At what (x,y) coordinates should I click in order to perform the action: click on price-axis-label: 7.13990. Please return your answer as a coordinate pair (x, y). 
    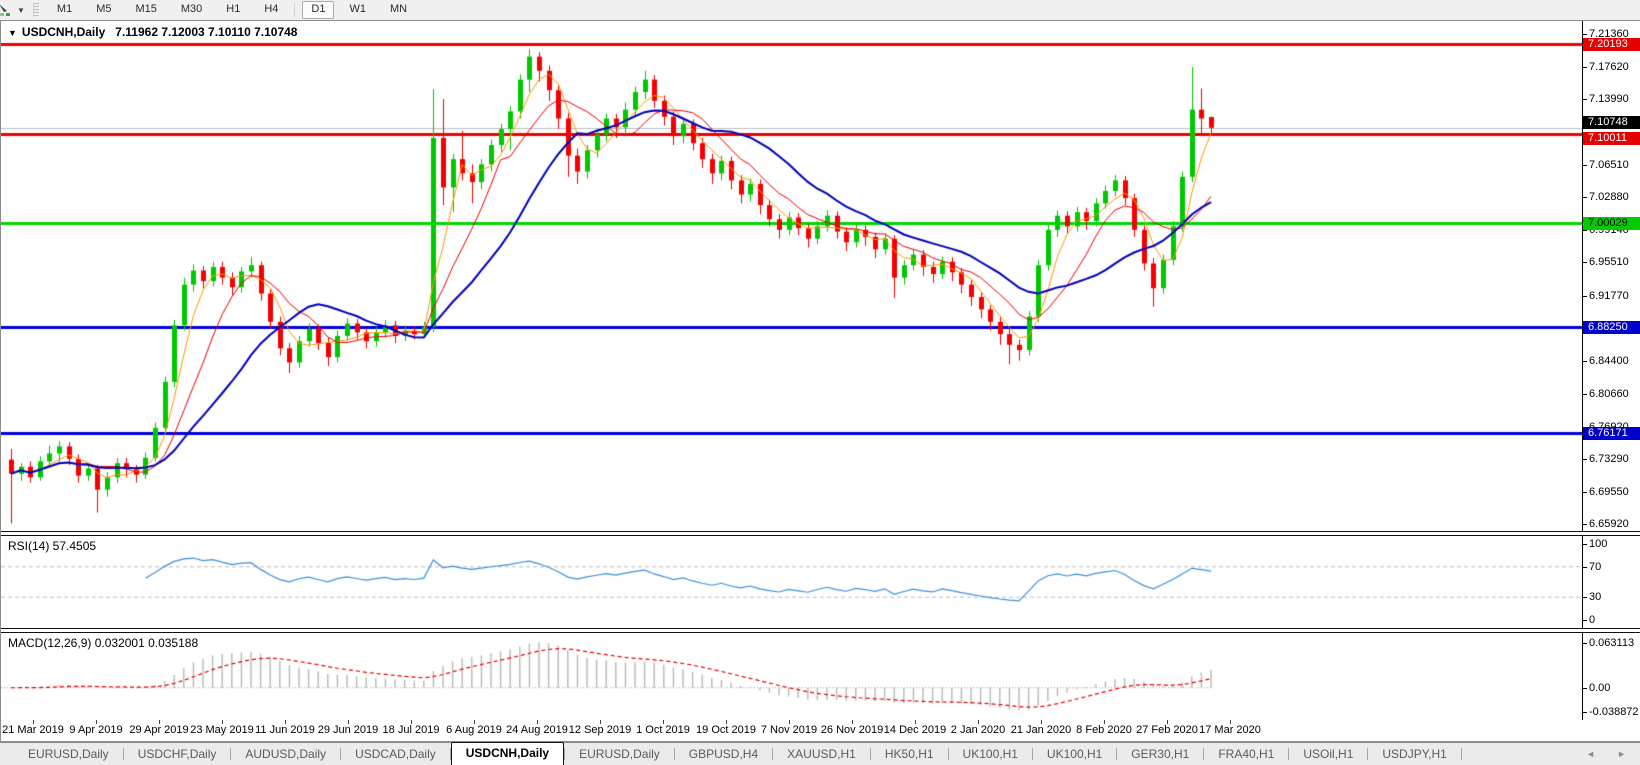
    Looking at the image, I should click on (1606, 99).